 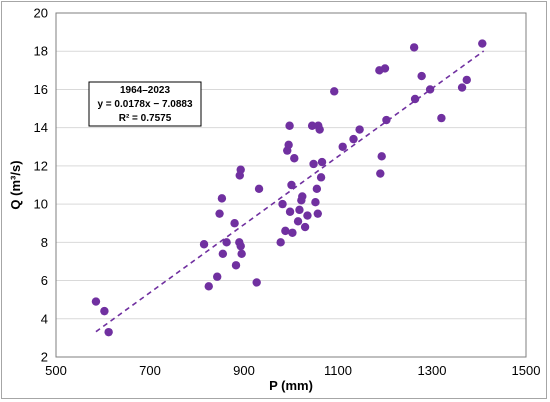 I want to click on x-tick-label: 1500, so click(x=526, y=370).